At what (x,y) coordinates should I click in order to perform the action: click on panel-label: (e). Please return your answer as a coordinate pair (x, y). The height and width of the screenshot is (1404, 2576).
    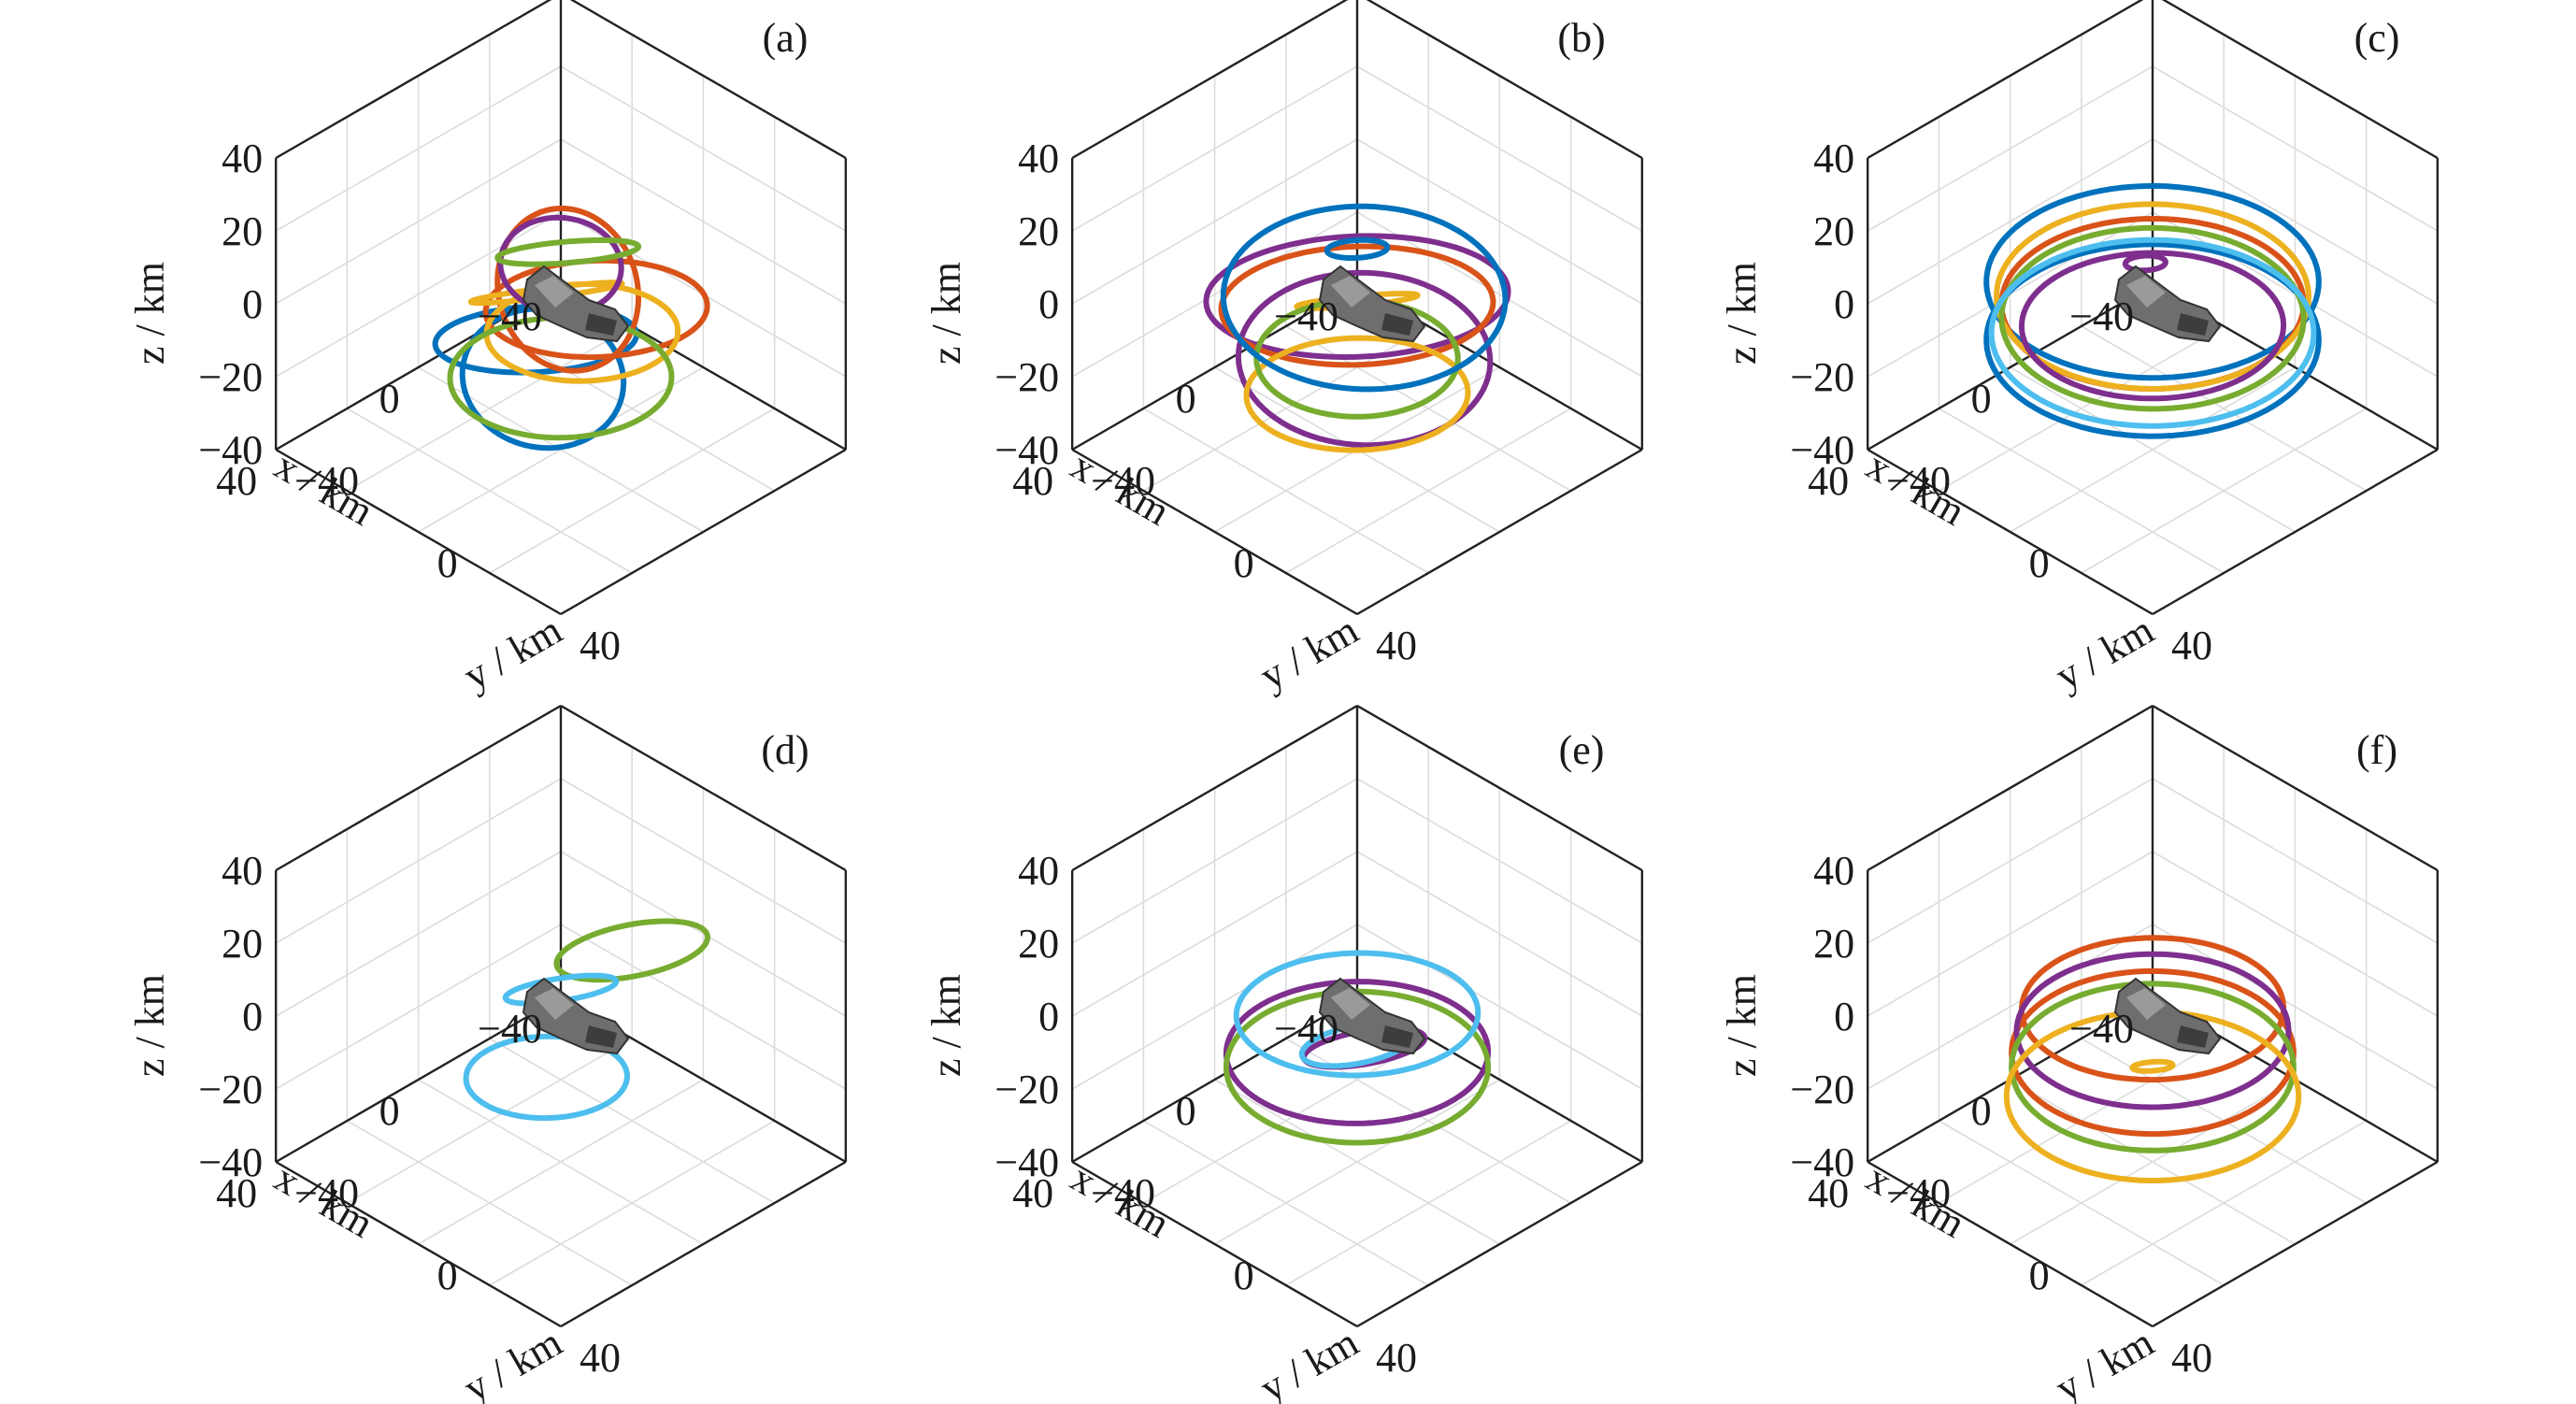
    Looking at the image, I should click on (1582, 750).